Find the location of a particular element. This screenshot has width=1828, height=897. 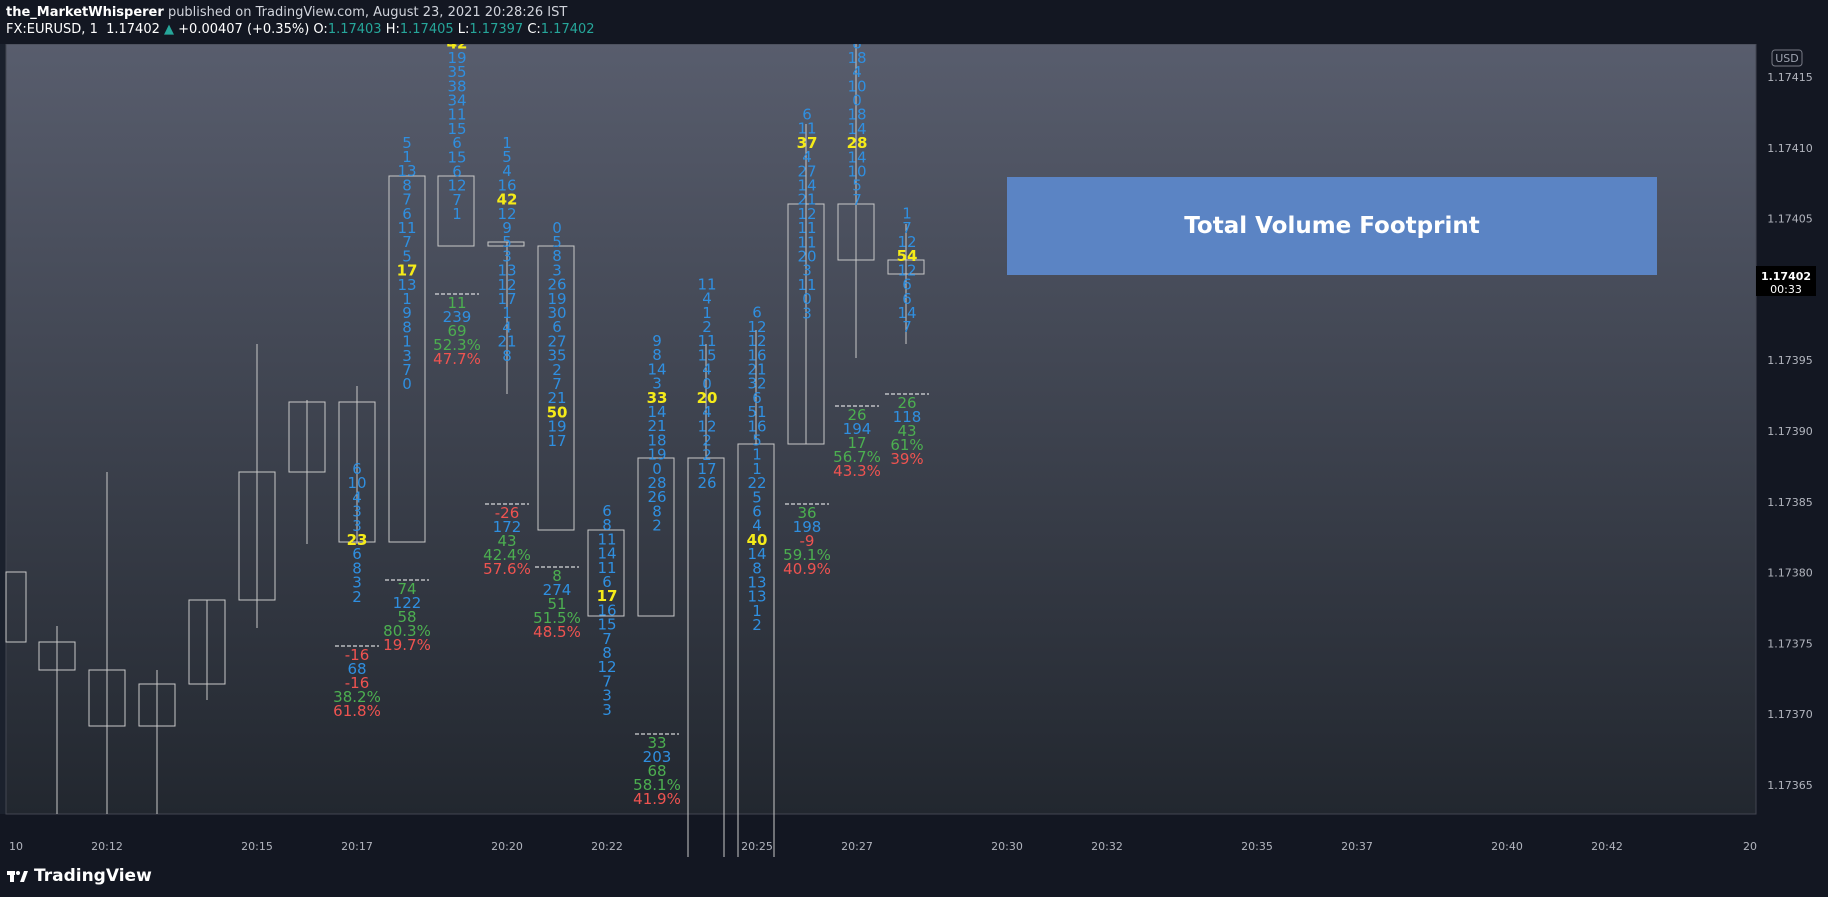

symbol-label: FX:EURUSD, 1 is located at coordinates (52, 29).